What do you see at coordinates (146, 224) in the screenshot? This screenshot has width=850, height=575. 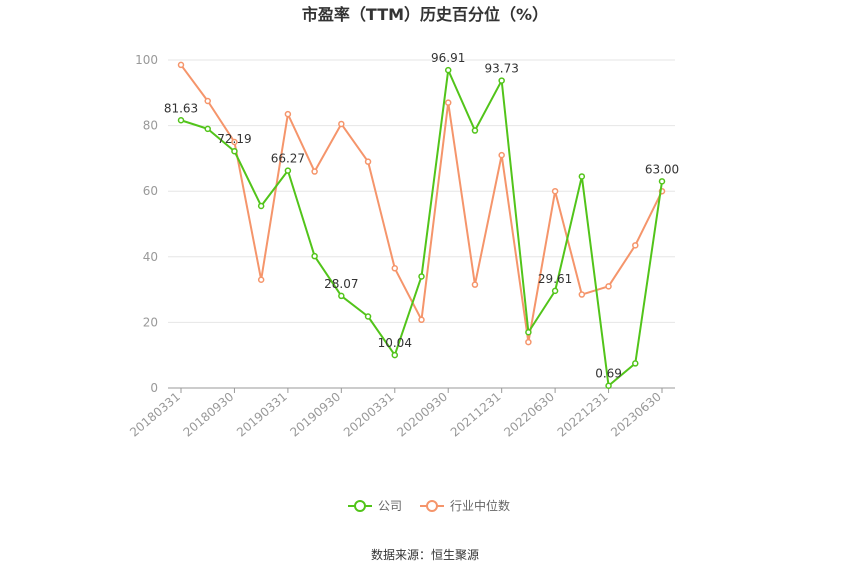 I see `y-axis: 0 20 40 60 80 100` at bounding box center [146, 224].